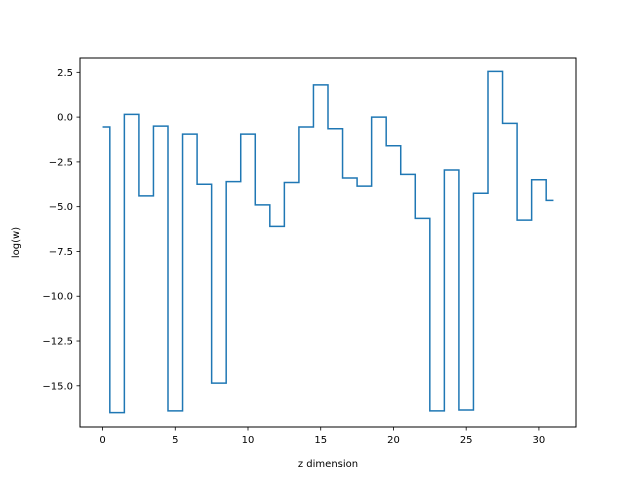  Describe the element at coordinates (393, 440) in the screenshot. I see `x-tick-label: 20` at that location.